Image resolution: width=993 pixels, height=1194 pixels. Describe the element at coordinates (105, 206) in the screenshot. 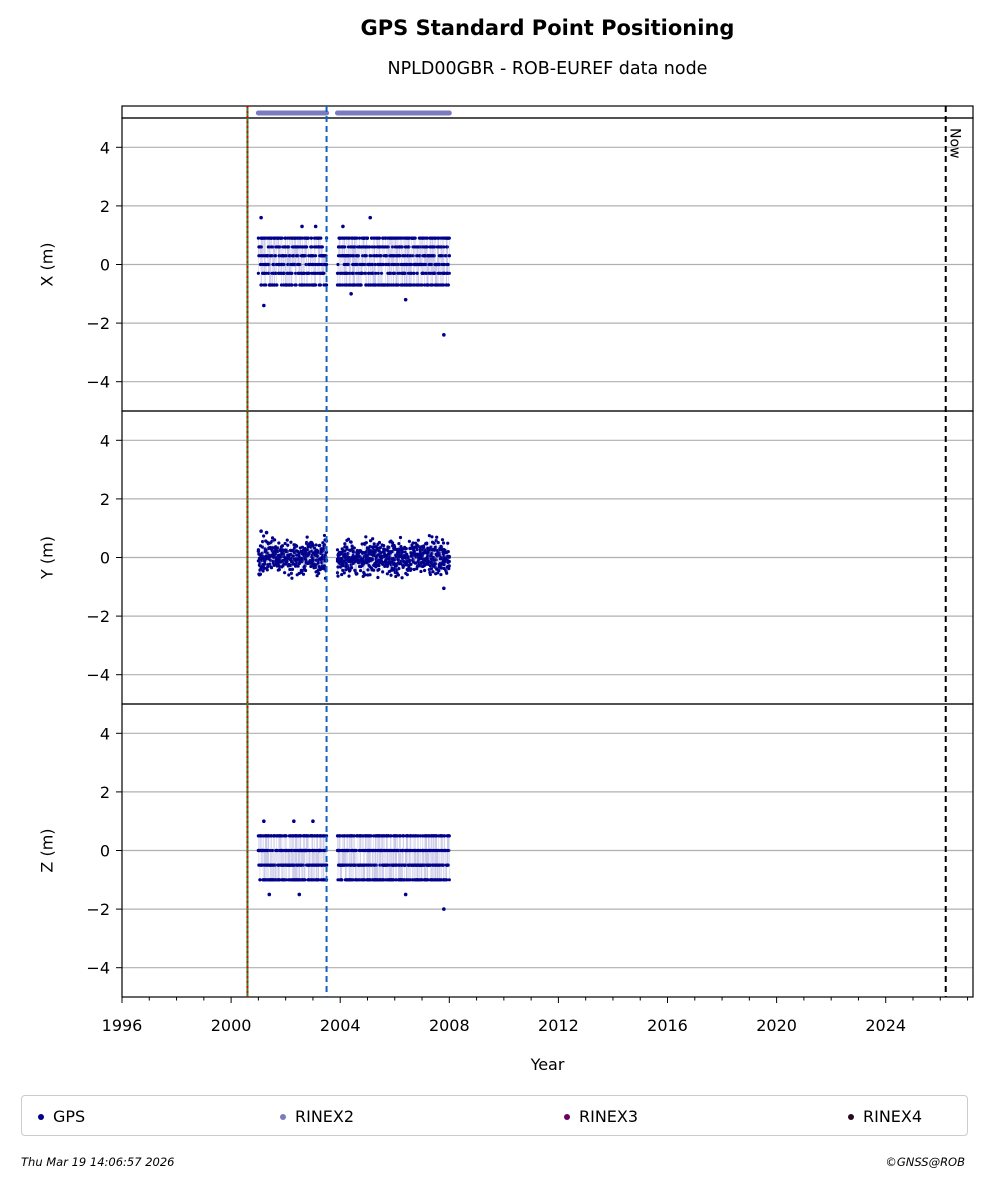

I see `y-tick-label: 2` at that location.